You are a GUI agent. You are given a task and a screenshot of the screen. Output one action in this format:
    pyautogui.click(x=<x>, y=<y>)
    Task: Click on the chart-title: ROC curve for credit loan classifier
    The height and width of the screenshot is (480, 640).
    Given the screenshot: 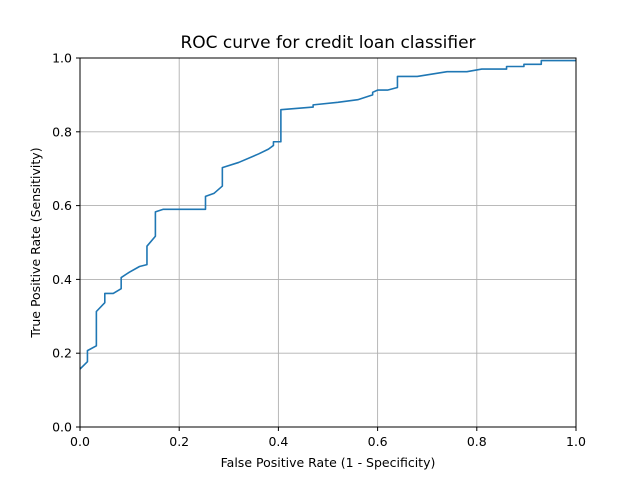 What is the action you would take?
    pyautogui.click(x=327, y=43)
    